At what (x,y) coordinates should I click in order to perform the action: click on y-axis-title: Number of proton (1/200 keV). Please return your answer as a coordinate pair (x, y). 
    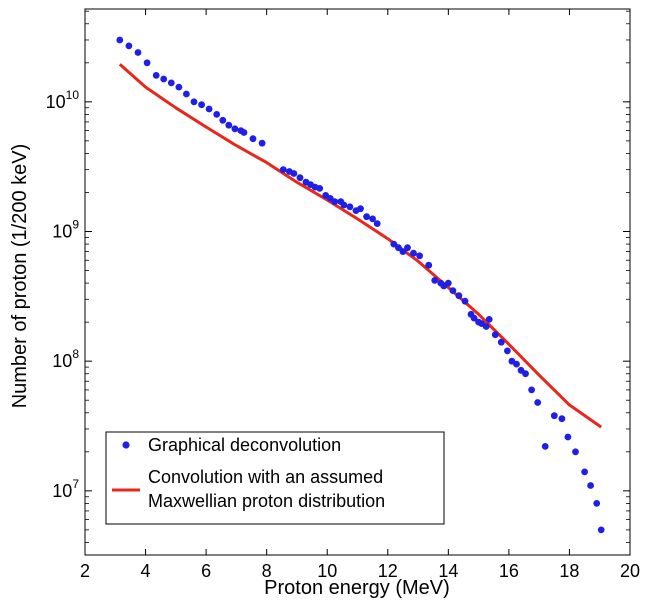
    Looking at the image, I should click on (20, 276).